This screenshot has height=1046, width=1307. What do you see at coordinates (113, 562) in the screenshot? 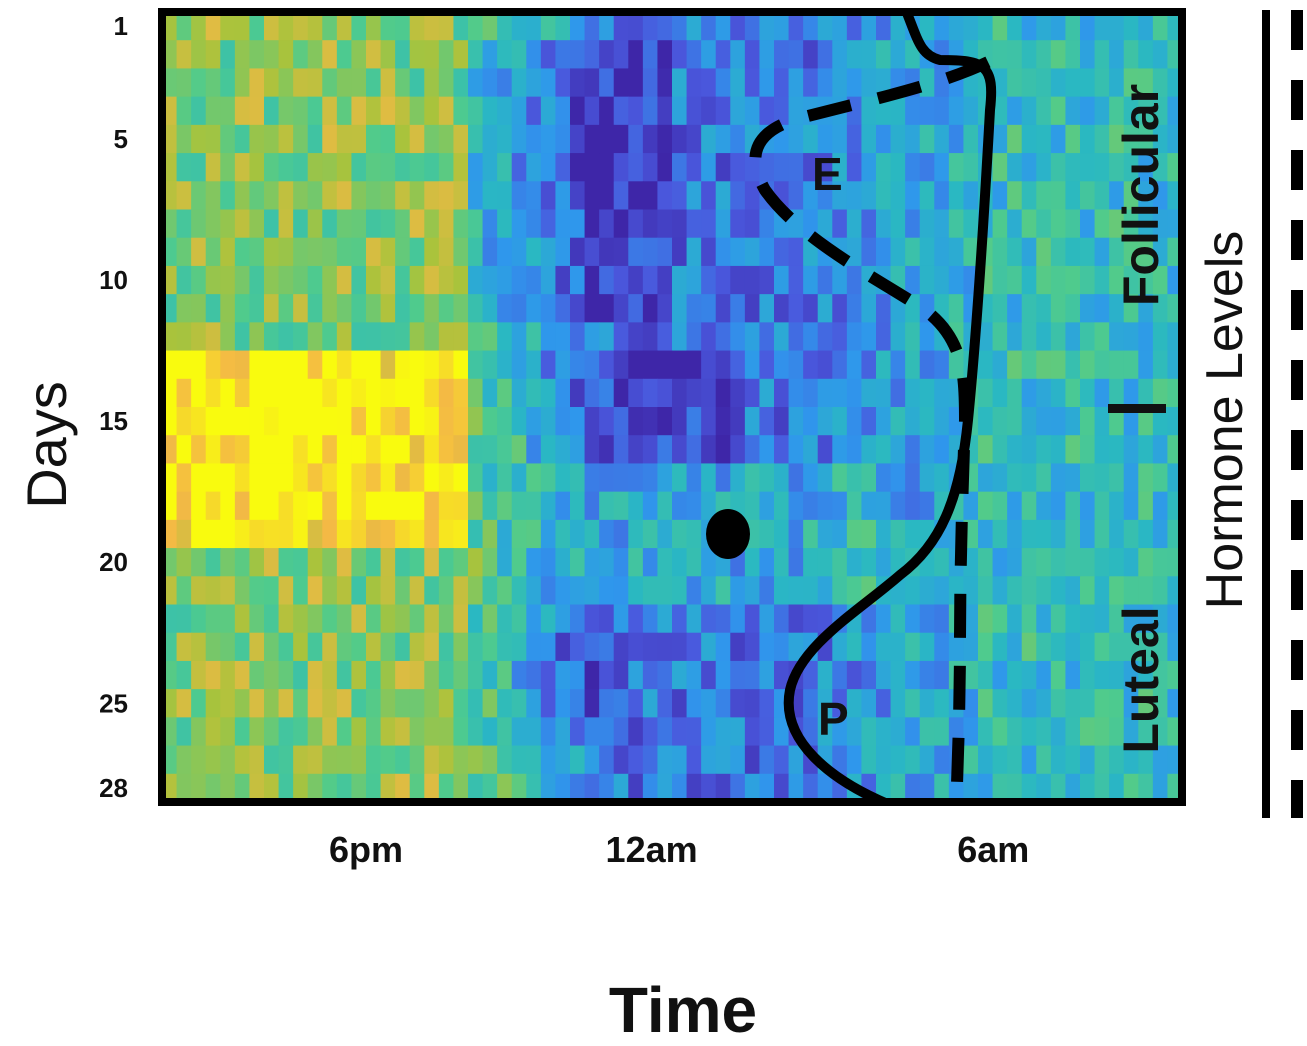
I see `y-tick-label: 20` at bounding box center [113, 562].